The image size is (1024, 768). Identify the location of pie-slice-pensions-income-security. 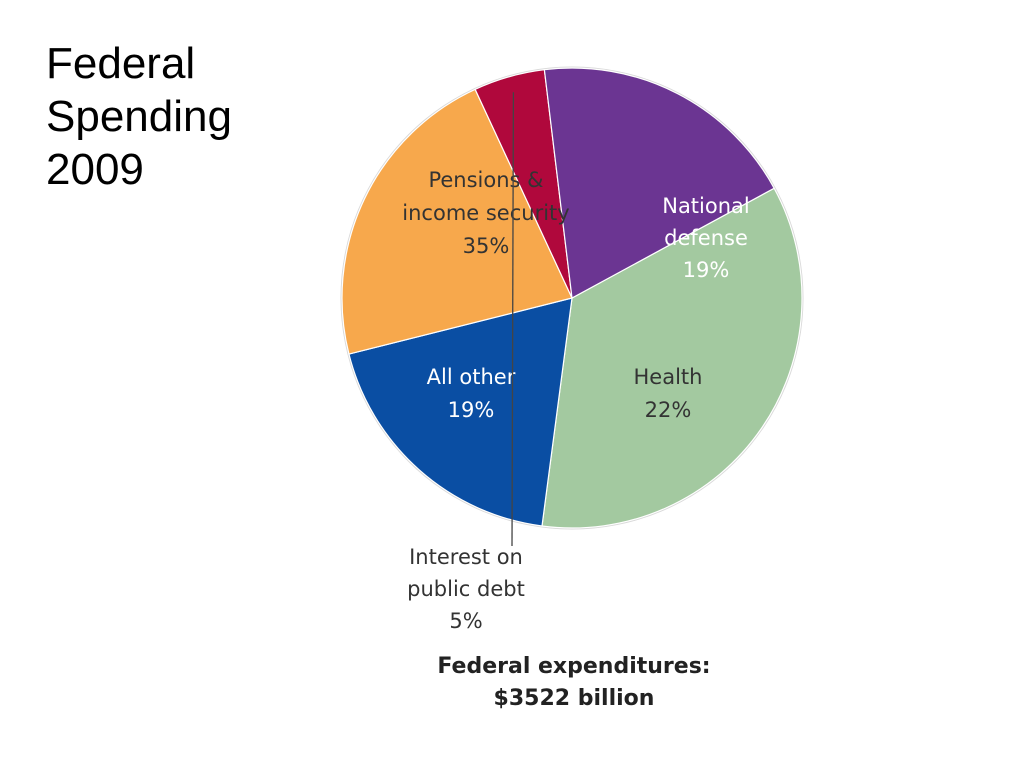
(672, 358).